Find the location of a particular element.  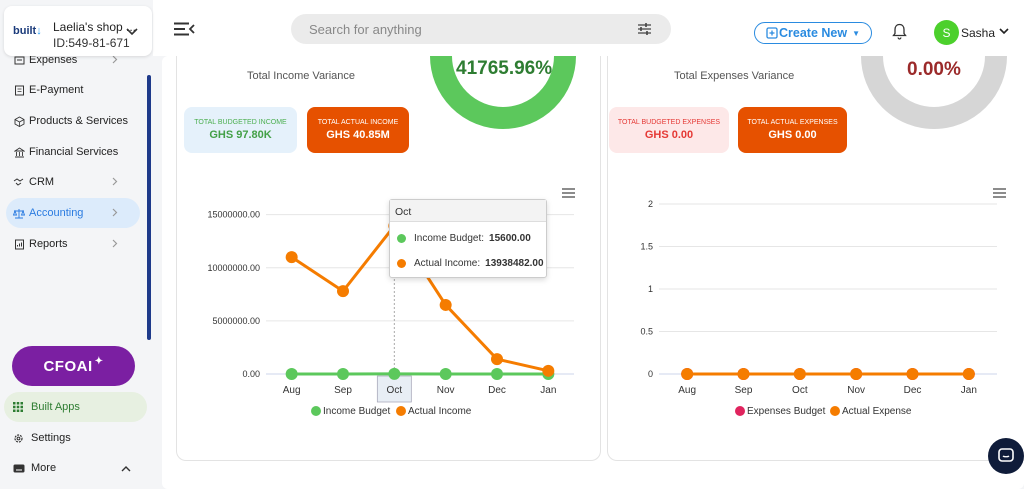

expenses-gauge is located at coordinates (934, 92).